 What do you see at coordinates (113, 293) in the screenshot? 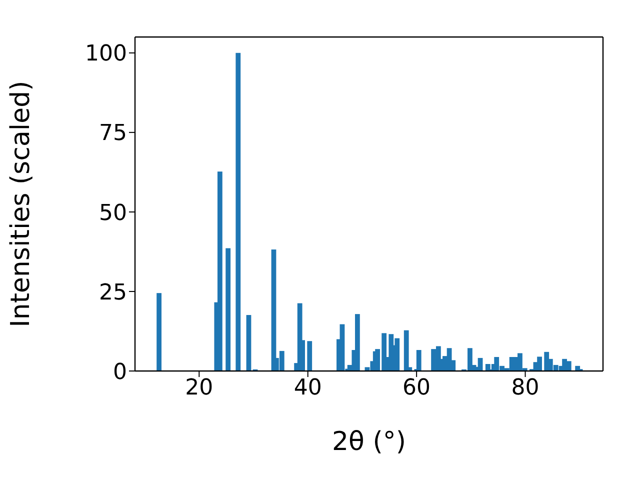
I see `y-tick-label: 25` at bounding box center [113, 293].